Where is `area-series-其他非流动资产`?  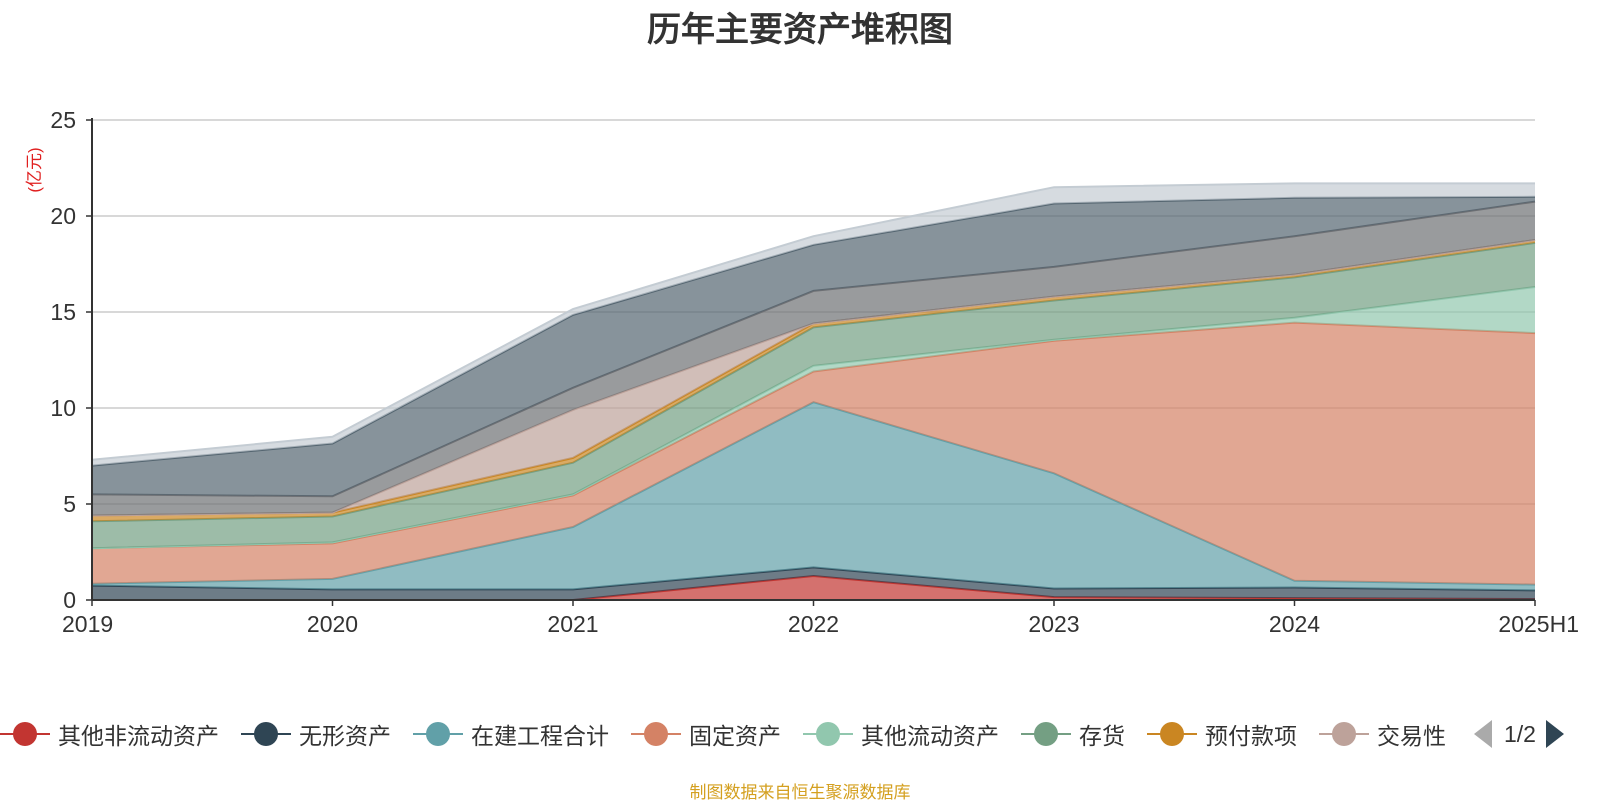
area-series-其他非流动资产 is located at coordinates (813, 588).